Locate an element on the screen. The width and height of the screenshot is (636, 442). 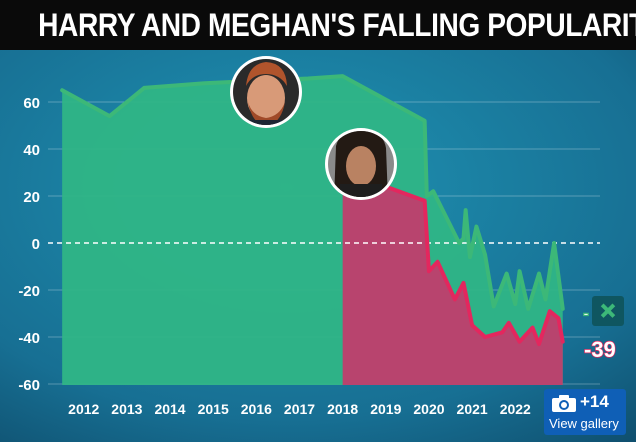
camera-icon is located at coordinates (564, 403).